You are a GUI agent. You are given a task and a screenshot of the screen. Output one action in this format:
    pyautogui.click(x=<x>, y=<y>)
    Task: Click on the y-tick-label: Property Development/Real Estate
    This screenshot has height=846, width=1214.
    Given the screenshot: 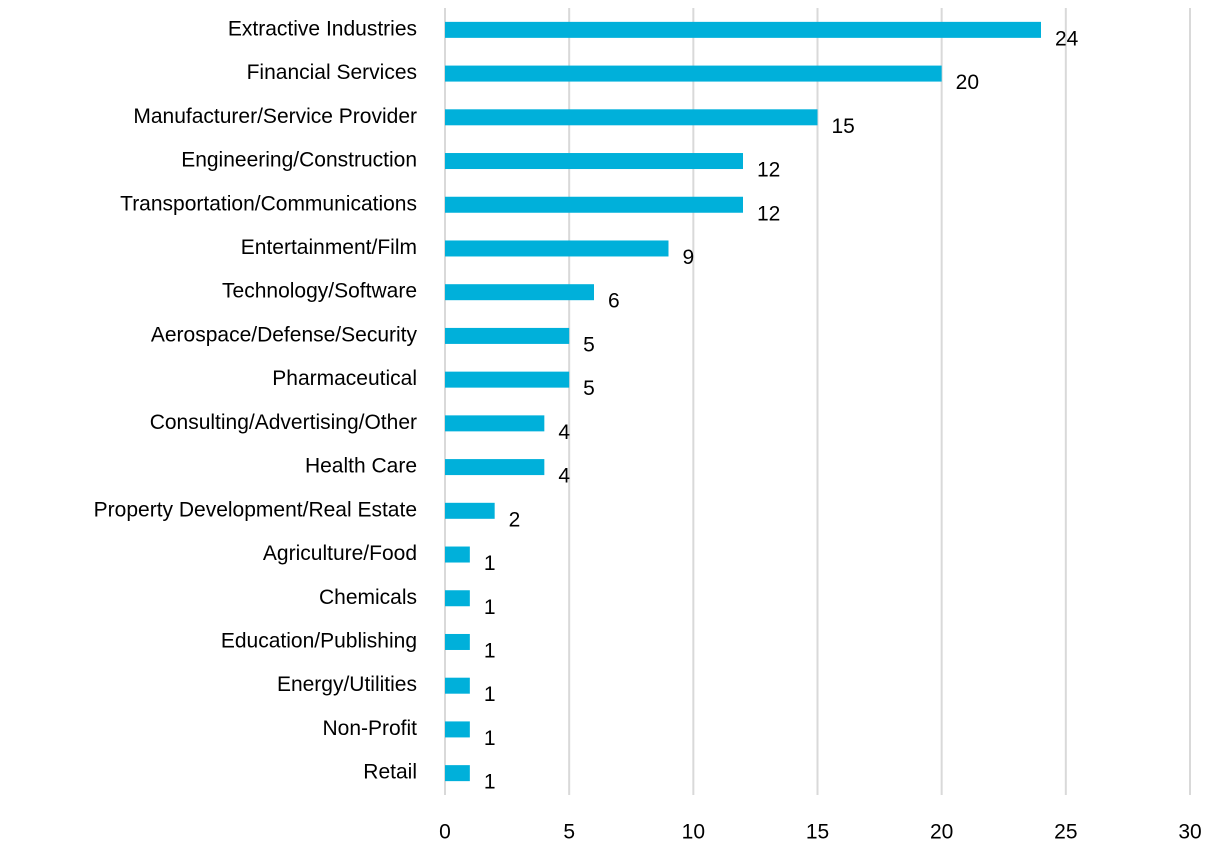 What is the action you would take?
    pyautogui.click(x=255, y=509)
    